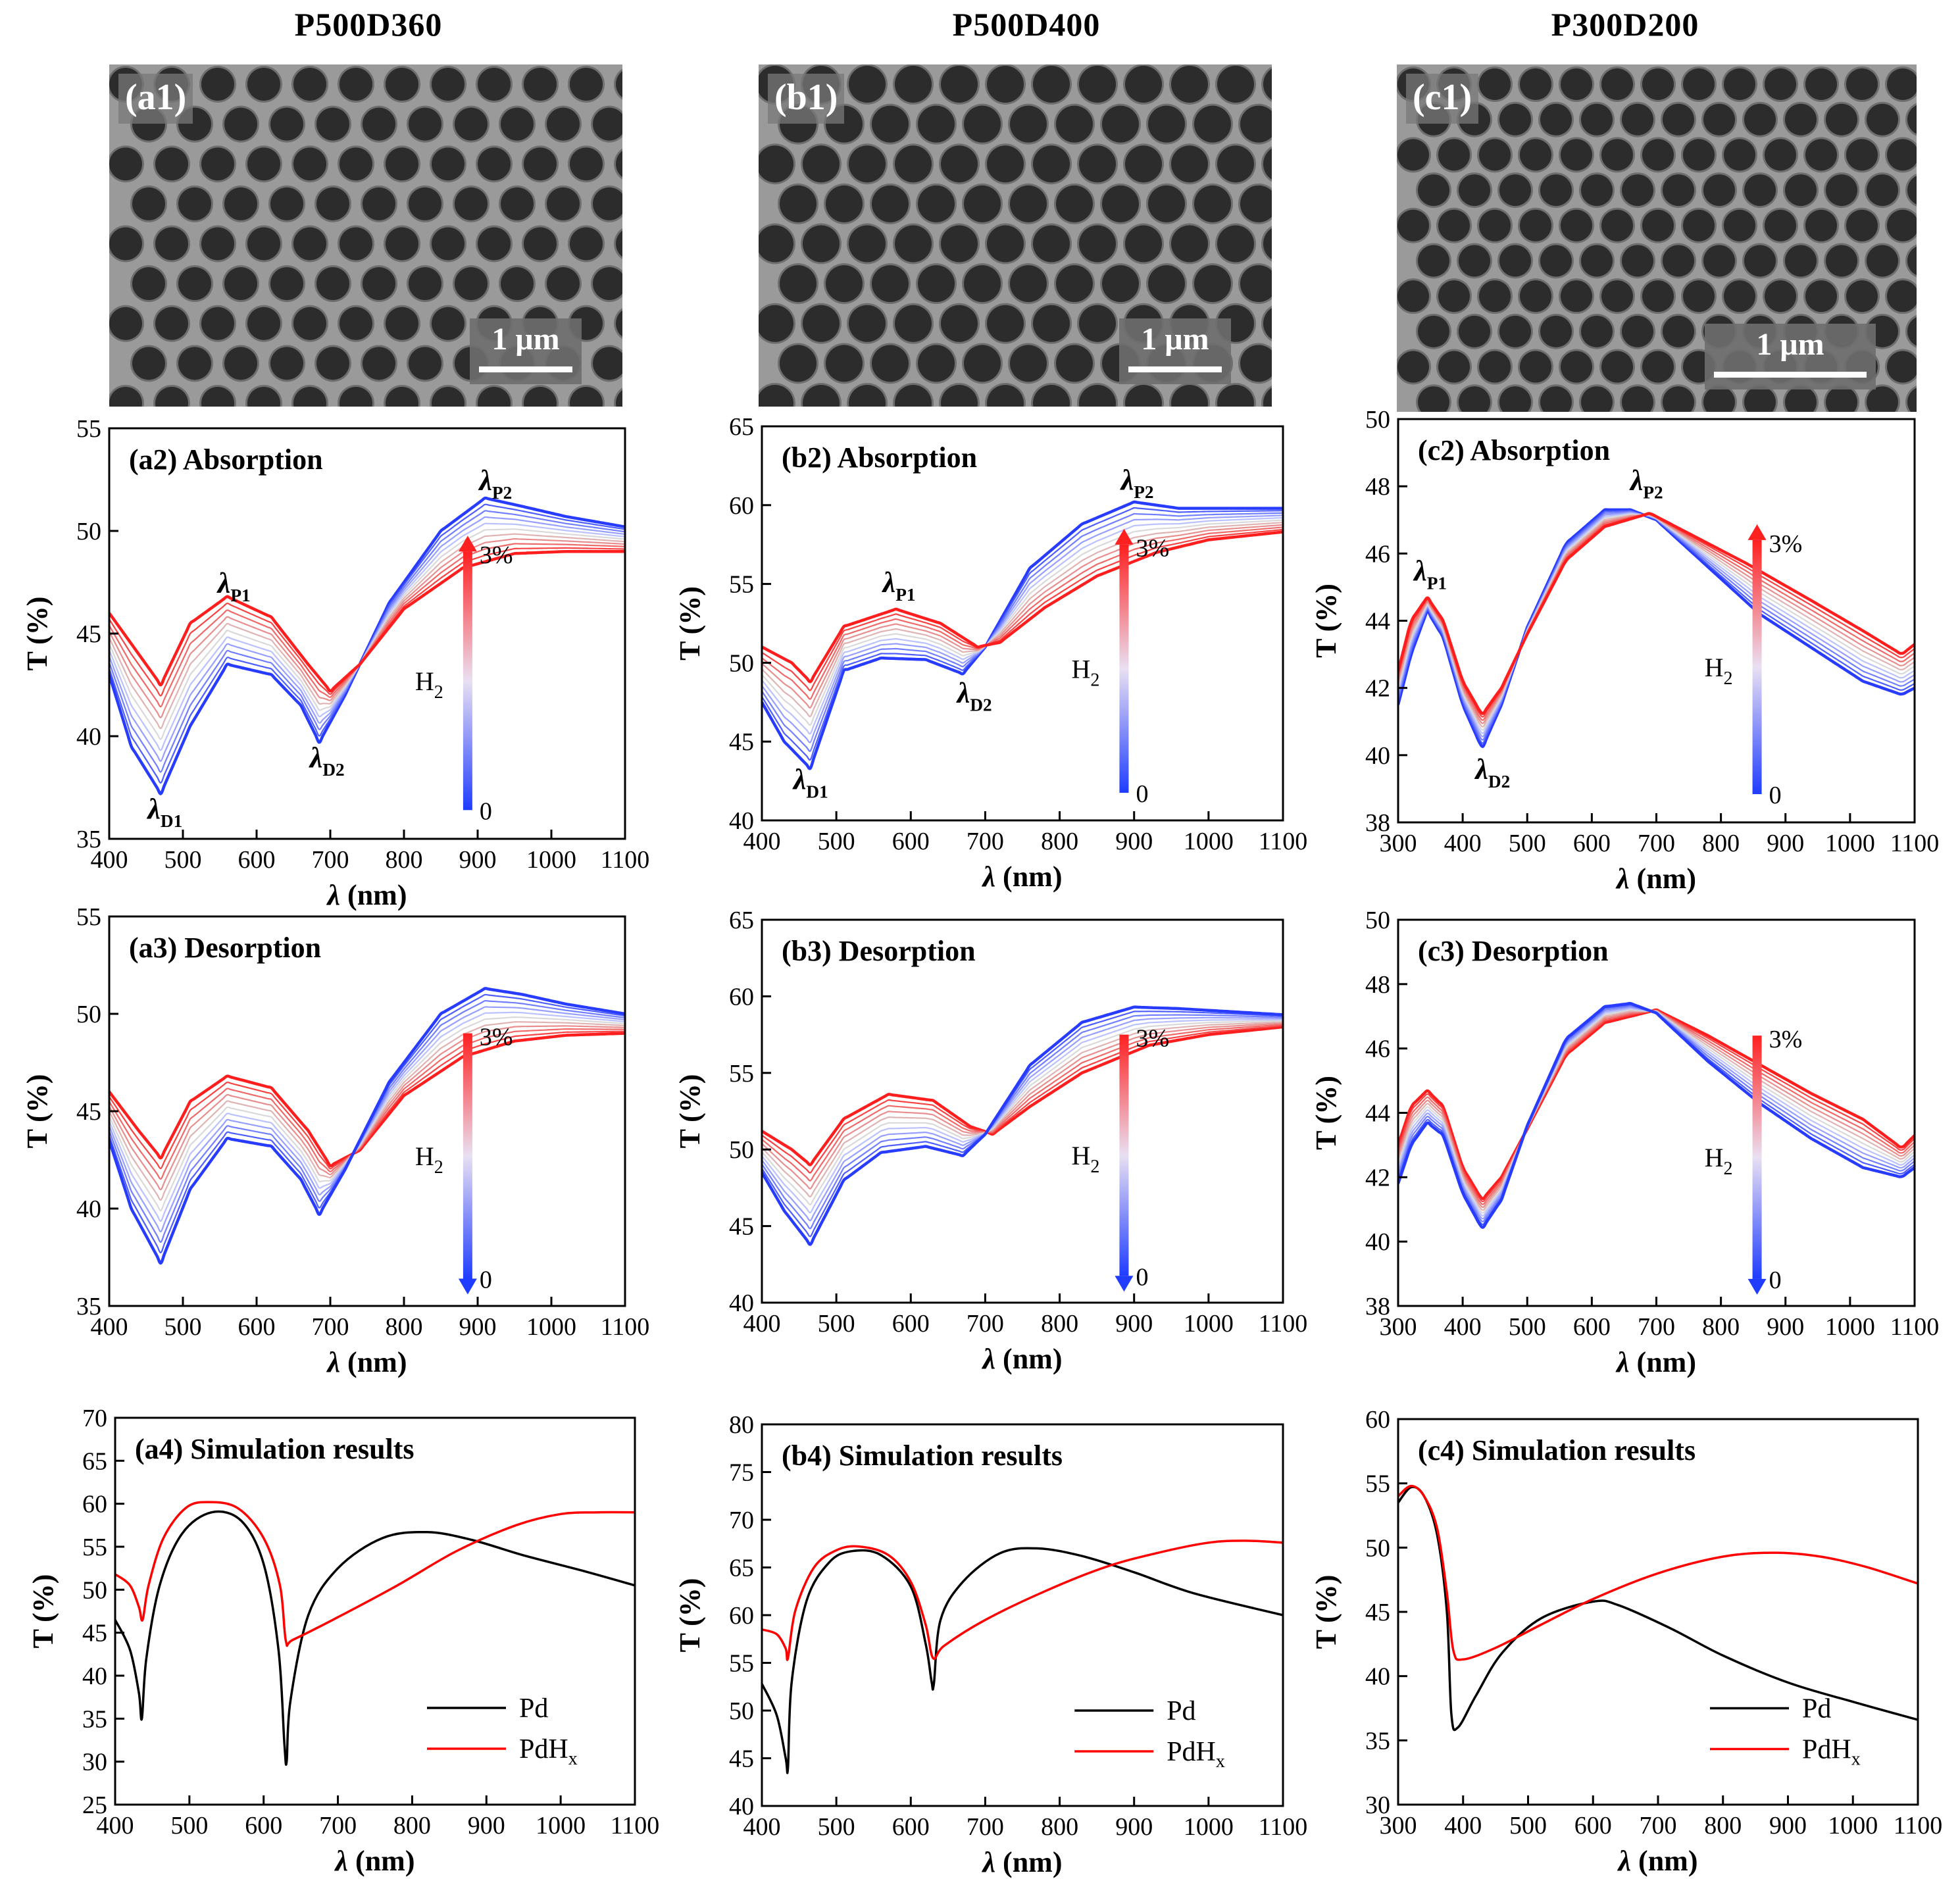 The image size is (1960, 1902). I want to click on y-tick-label: 30, so click(95, 1763).